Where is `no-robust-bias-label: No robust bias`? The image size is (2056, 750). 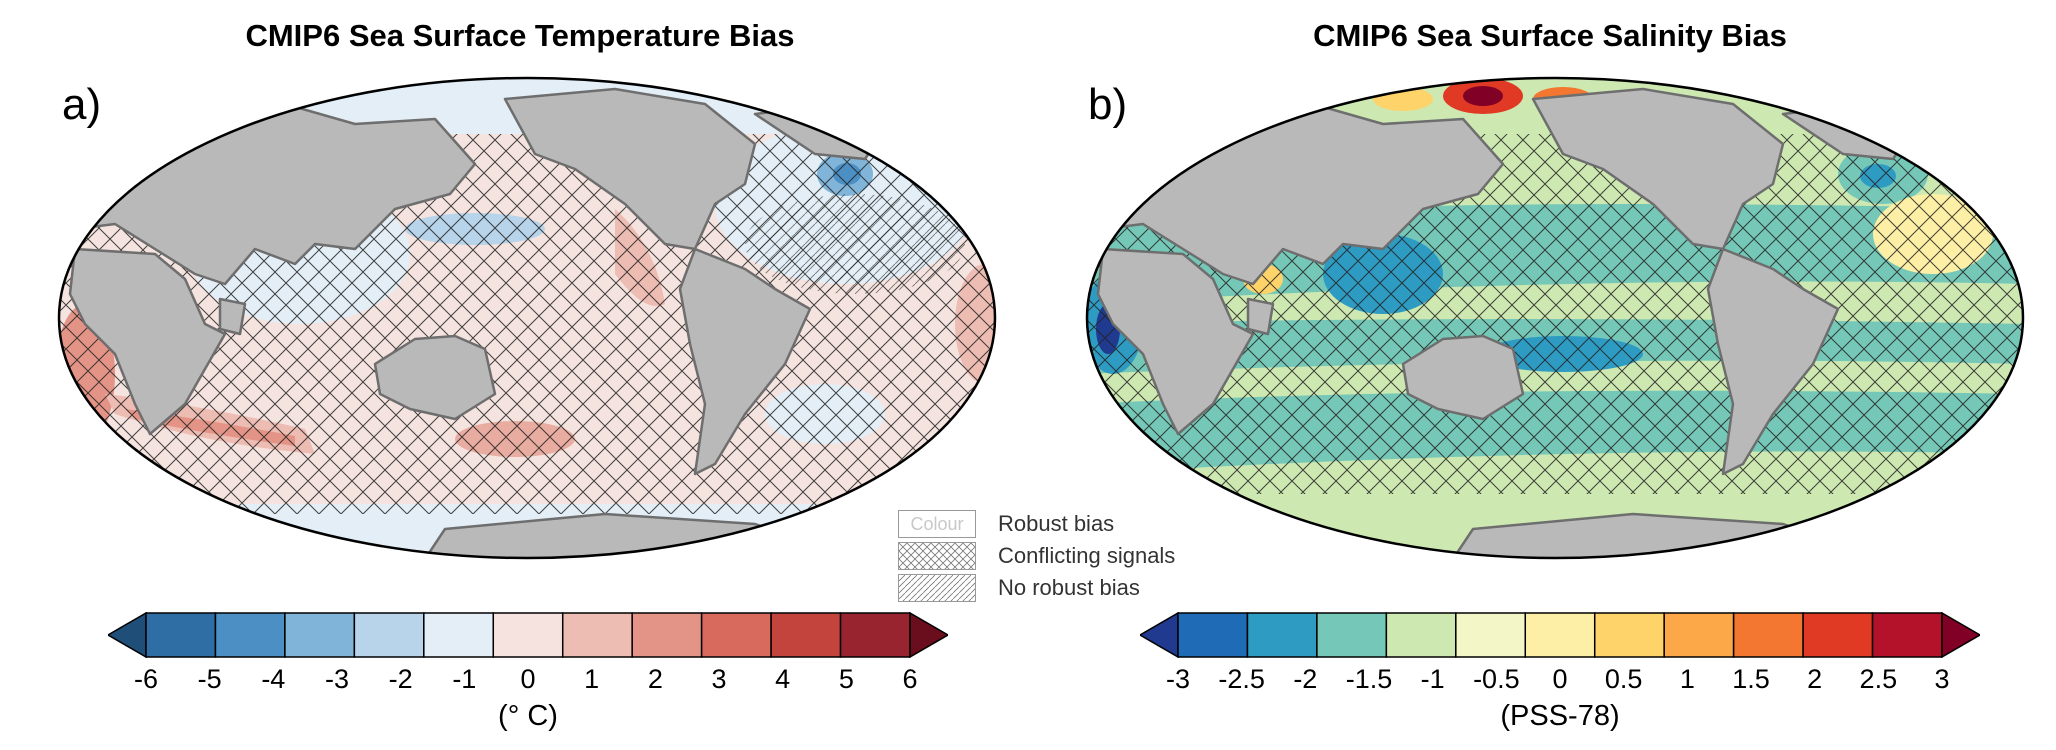 no-robust-bias-label: No robust bias is located at coordinates (1069, 587).